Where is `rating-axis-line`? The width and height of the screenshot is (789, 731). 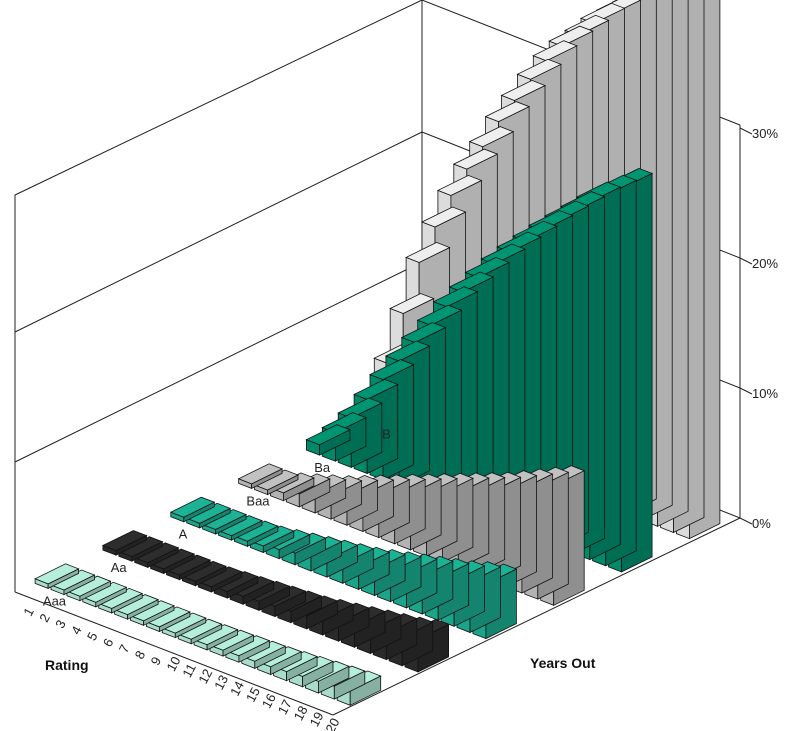
rating-axis-line is located at coordinates (174, 653).